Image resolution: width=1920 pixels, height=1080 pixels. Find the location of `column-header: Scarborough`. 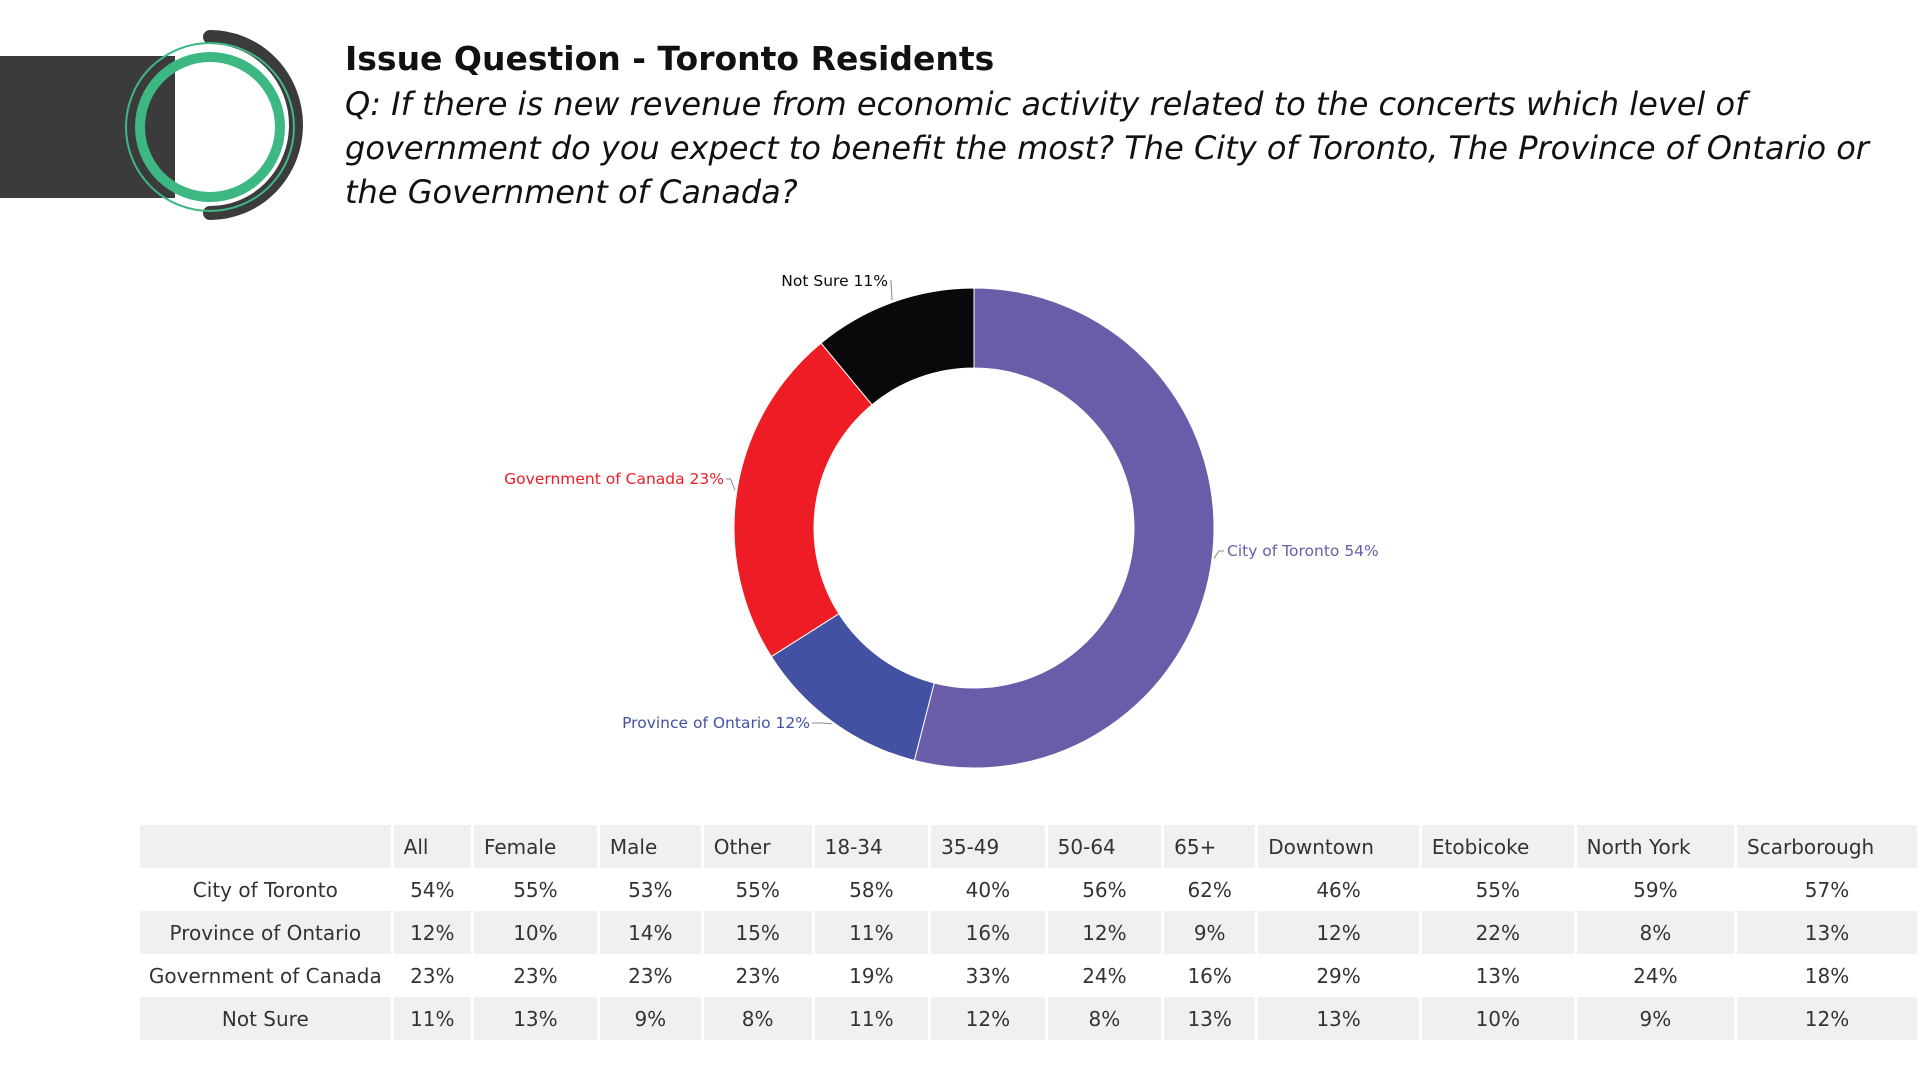

column-header: Scarborough is located at coordinates (1827, 846).